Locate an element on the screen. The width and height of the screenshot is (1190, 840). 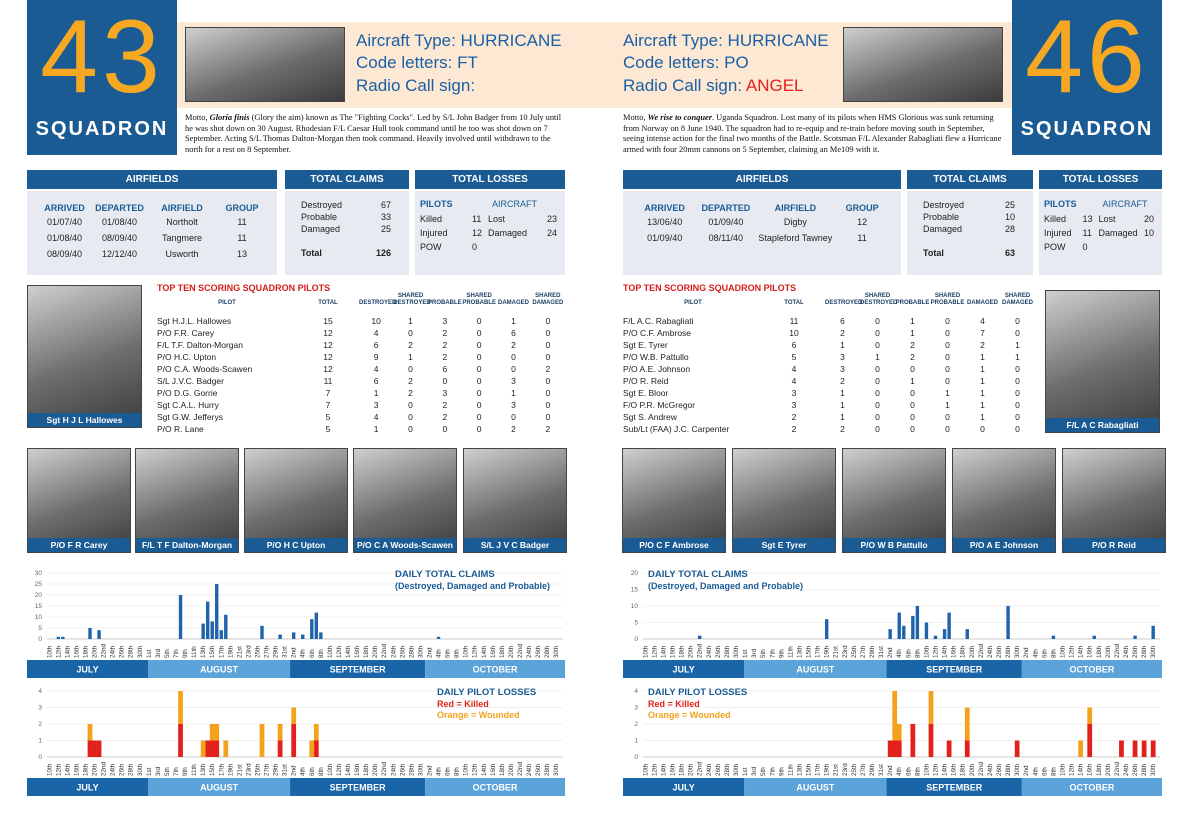
claims-label: Damaged is located at coordinates (943, 229).